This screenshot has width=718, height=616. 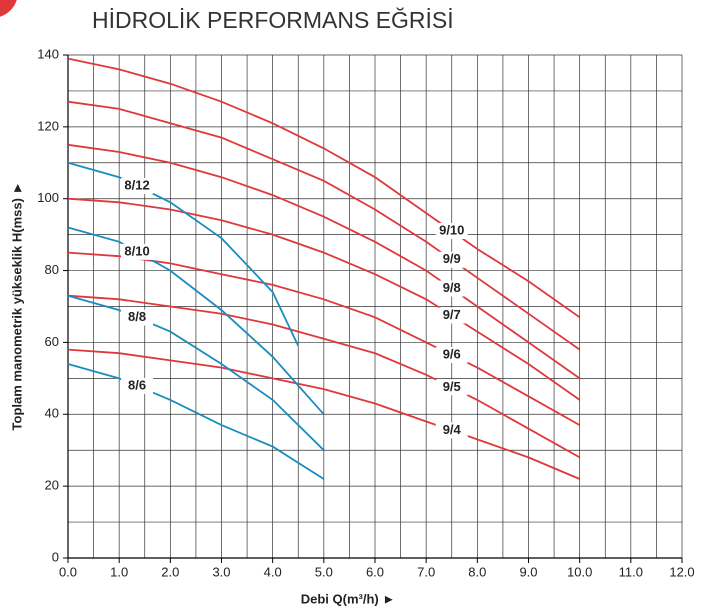 I want to click on curve-label: 8/8, so click(x=137, y=316).